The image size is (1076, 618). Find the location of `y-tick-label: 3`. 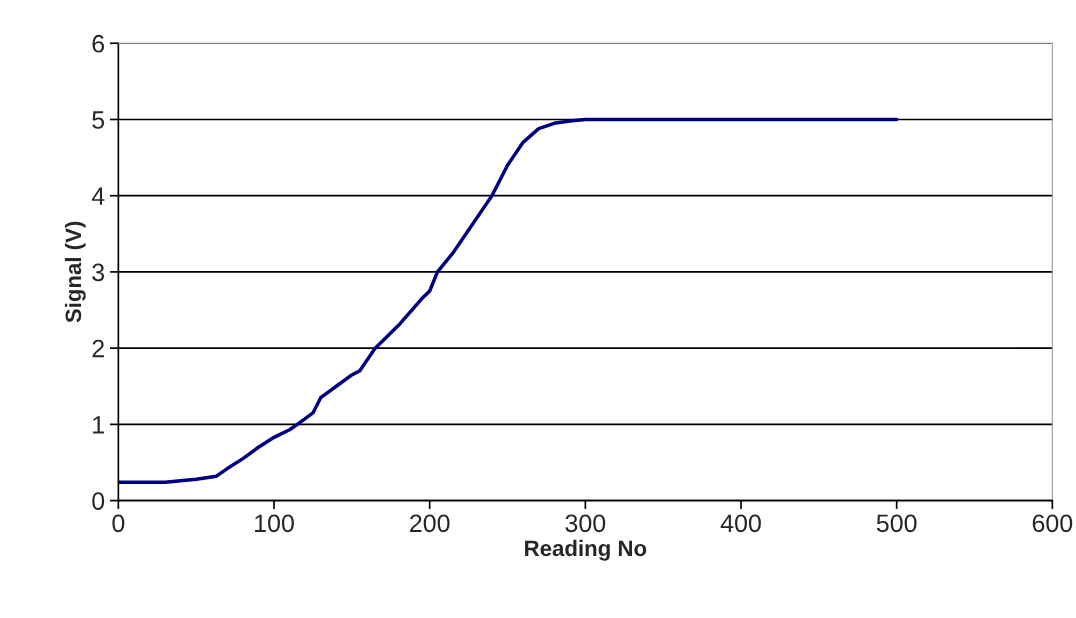

y-tick-label: 3 is located at coordinates (98, 272).